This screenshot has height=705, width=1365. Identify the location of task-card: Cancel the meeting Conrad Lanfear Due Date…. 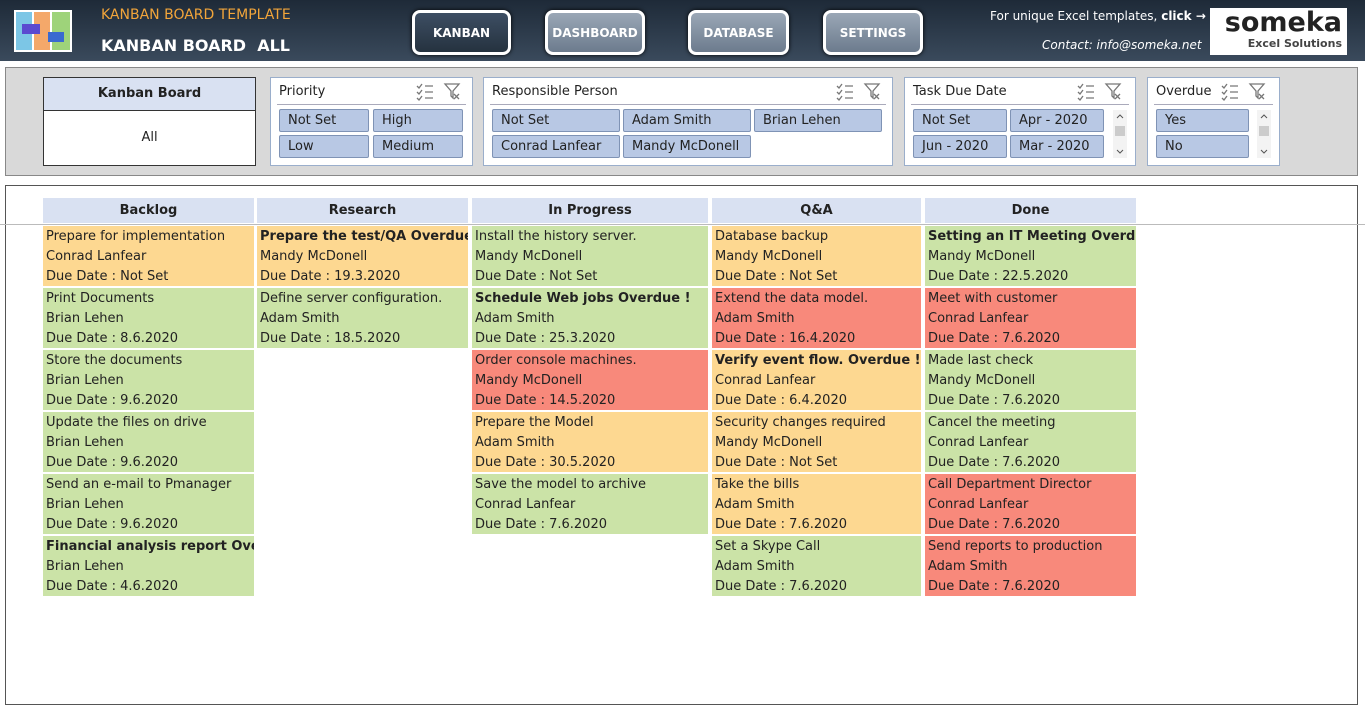
(1030, 442).